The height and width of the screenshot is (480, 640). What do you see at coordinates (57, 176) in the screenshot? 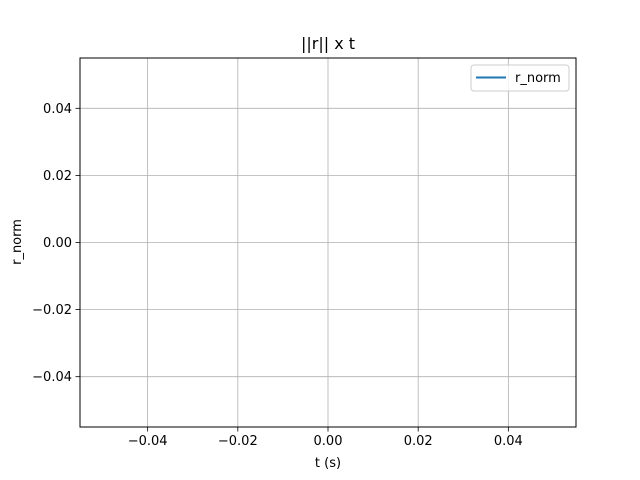
I see `y-tick-label: 0.02` at bounding box center [57, 176].